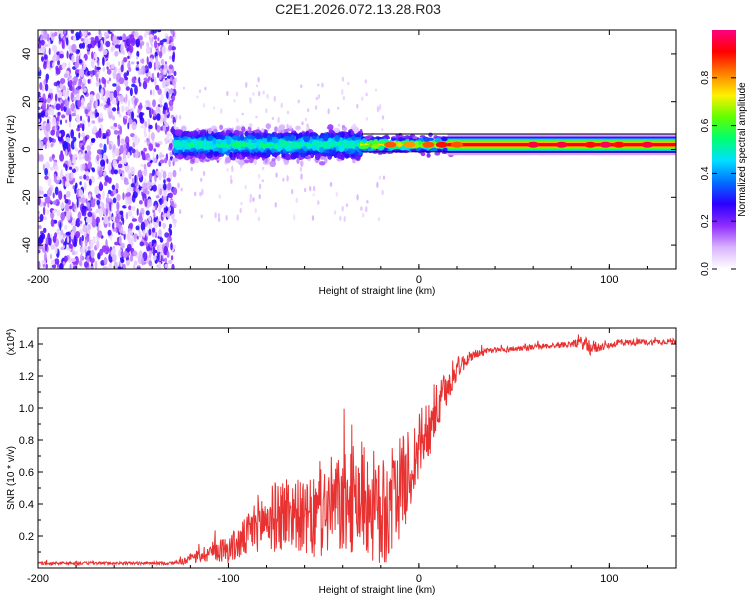 The width and height of the screenshot is (750, 600). What do you see at coordinates (228, 280) in the screenshot?
I see `heatmap-x-tick-label: -100` at bounding box center [228, 280].